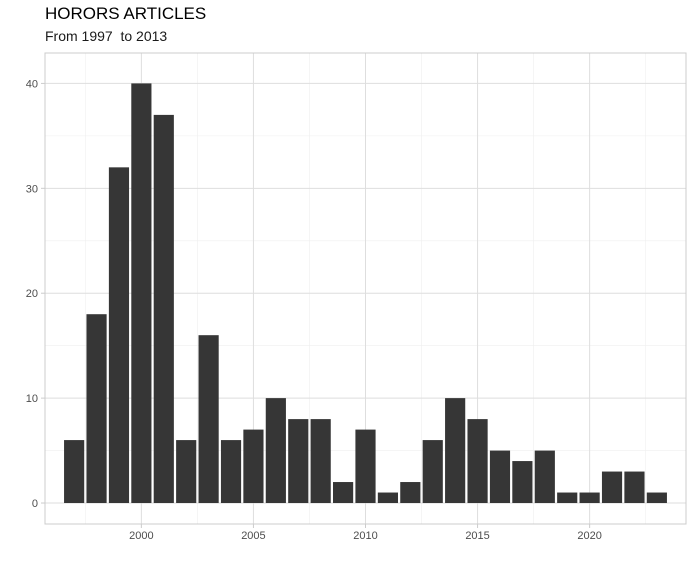 The image size is (694, 568). Describe the element at coordinates (612, 487) in the screenshot. I see `bar-2021` at that location.